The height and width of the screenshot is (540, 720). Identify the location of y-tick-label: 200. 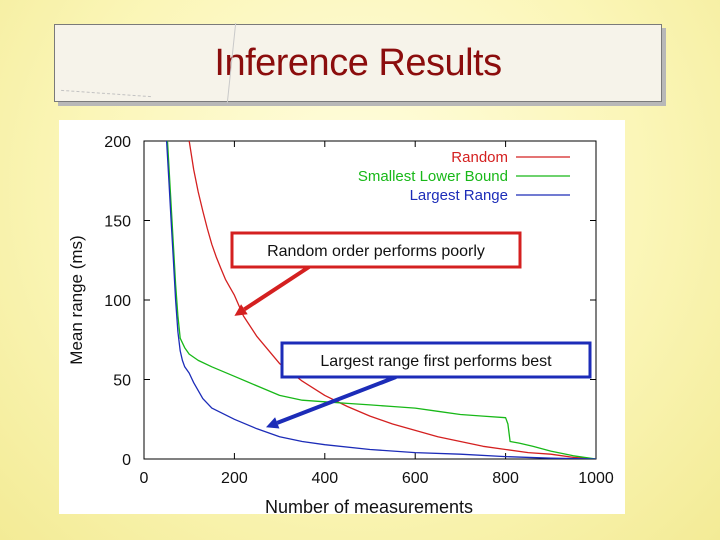
(117, 142).